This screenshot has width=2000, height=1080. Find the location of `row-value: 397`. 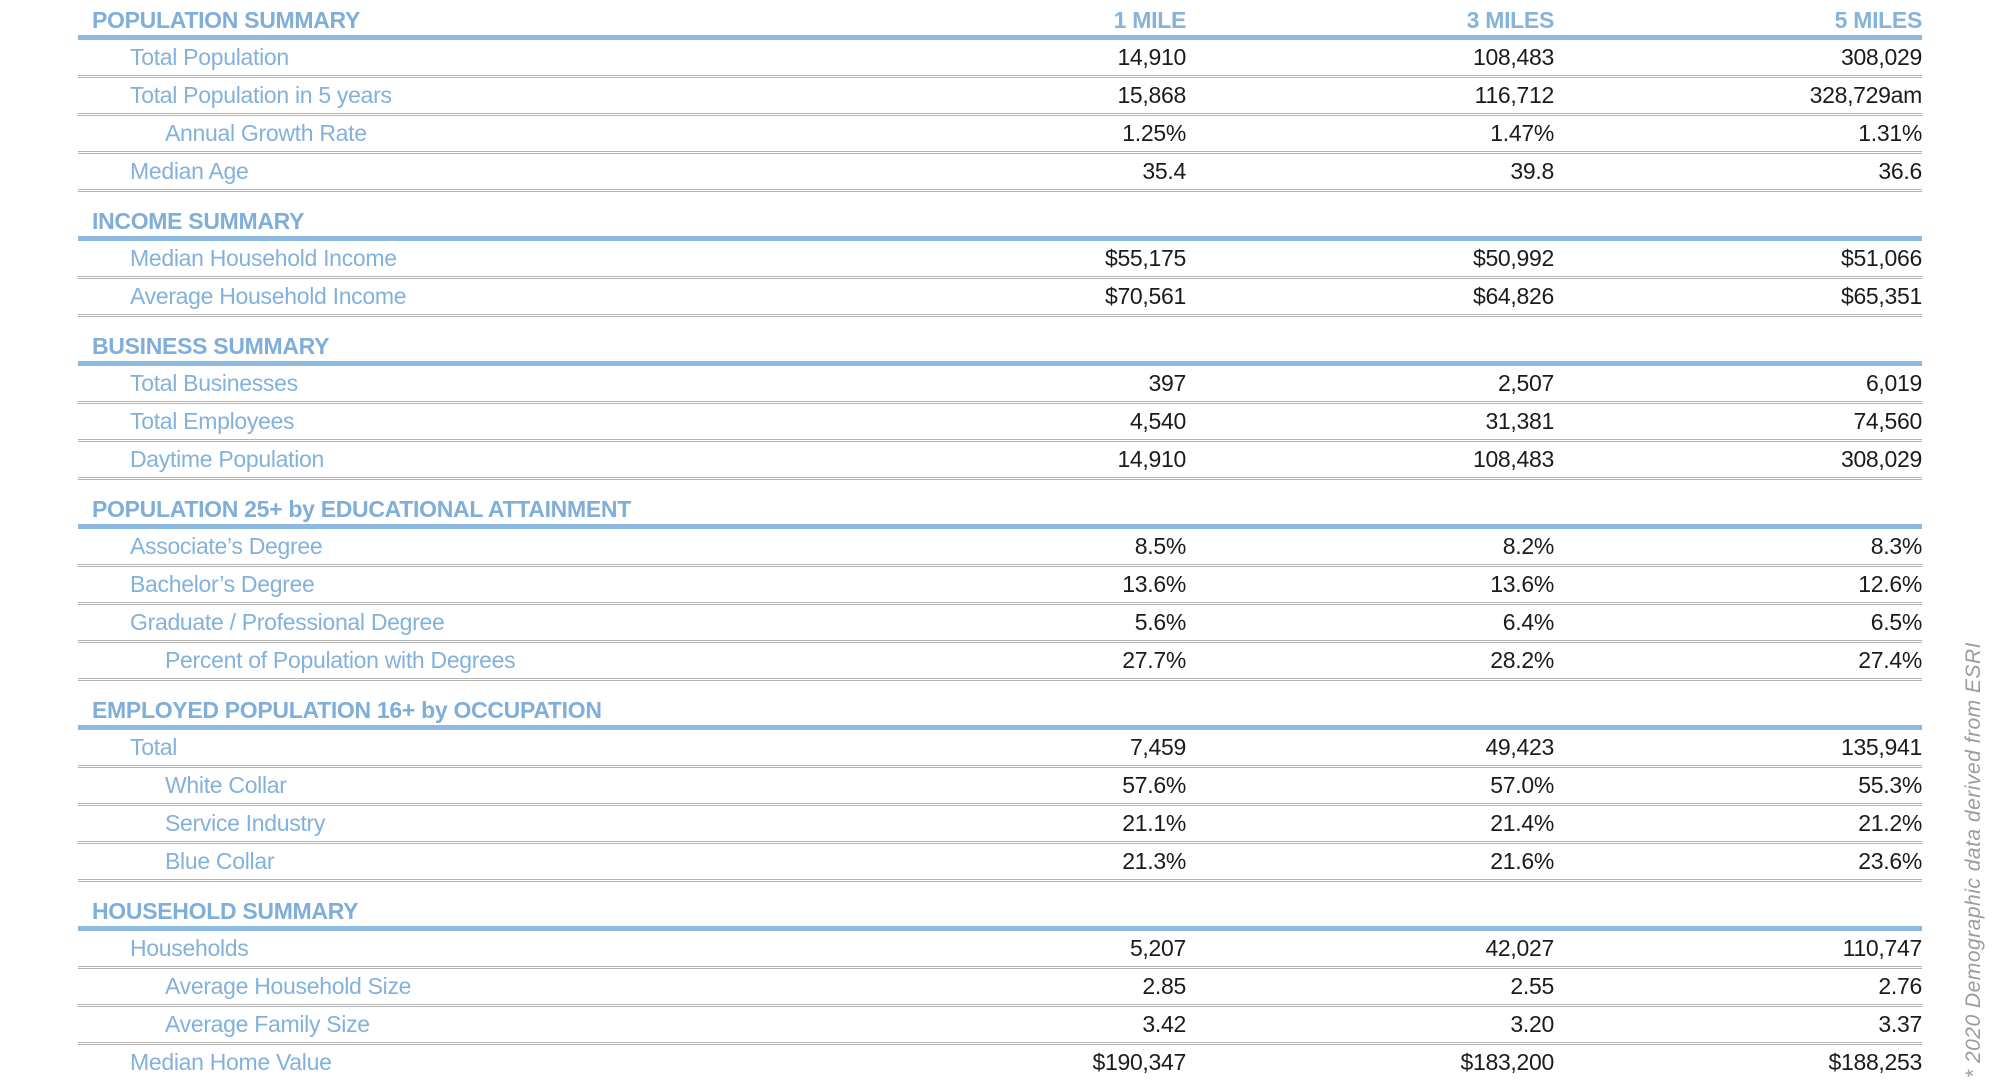

row-value: 397 is located at coordinates (1167, 383).